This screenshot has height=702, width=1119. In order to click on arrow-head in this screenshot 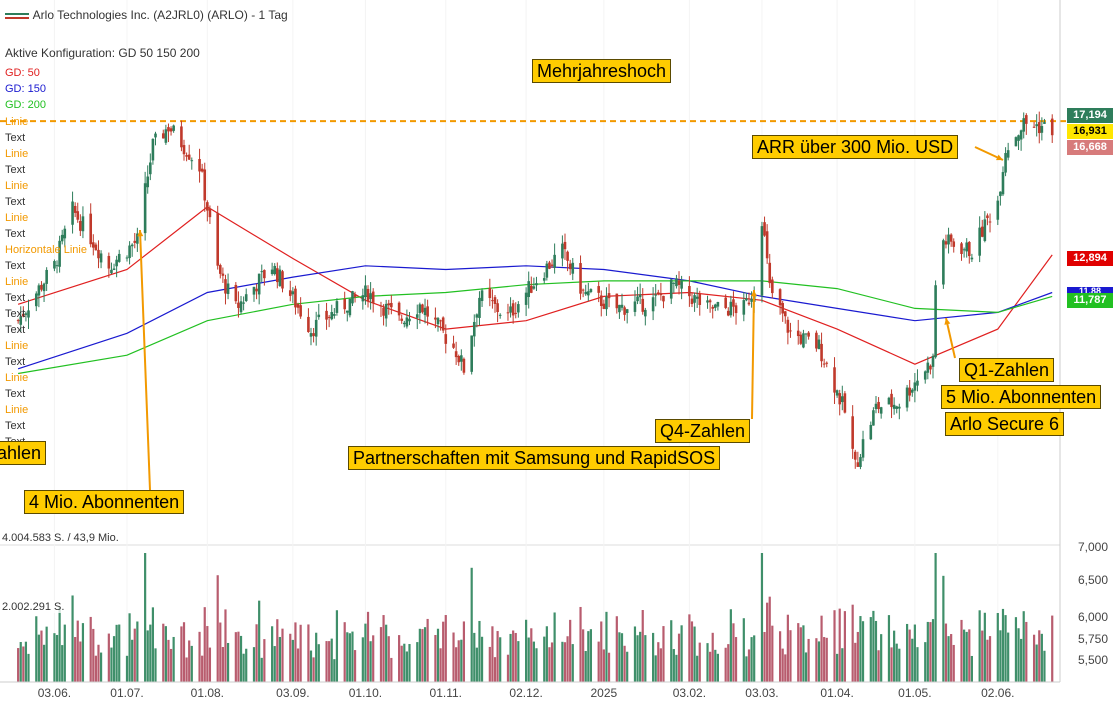, I will do `click(947, 321)`.